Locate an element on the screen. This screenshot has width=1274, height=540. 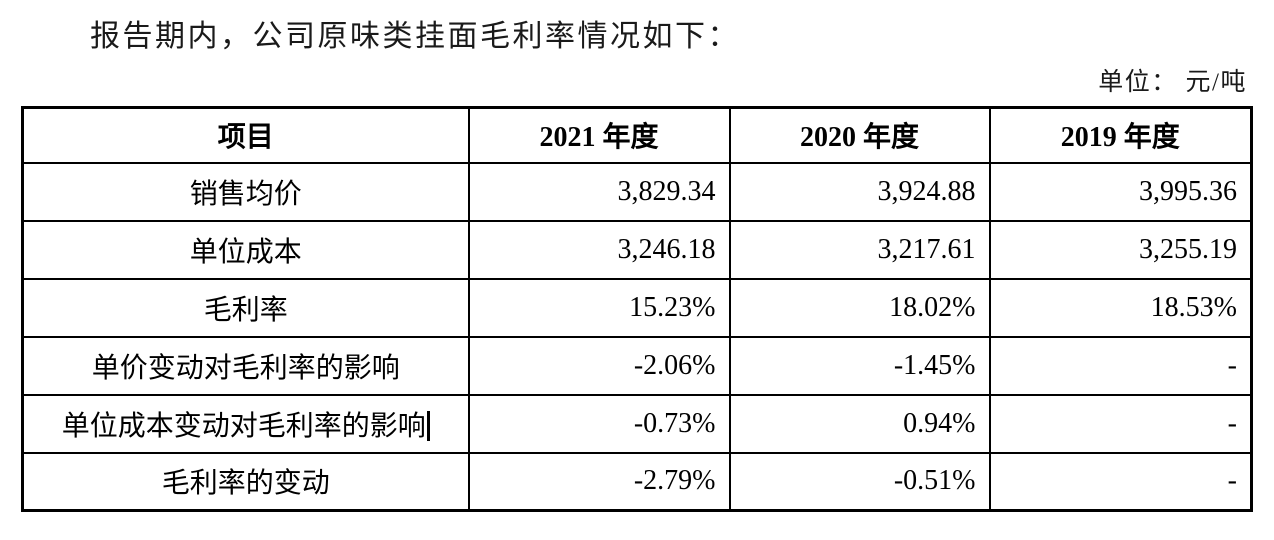
value-2019: 3,255.19 is located at coordinates (1120, 249).